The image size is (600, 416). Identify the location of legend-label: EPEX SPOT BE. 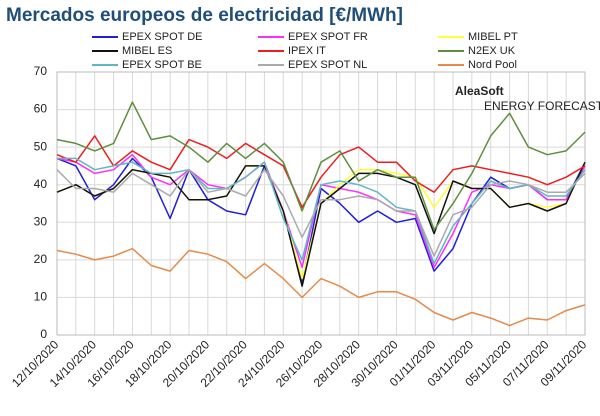
(162, 65).